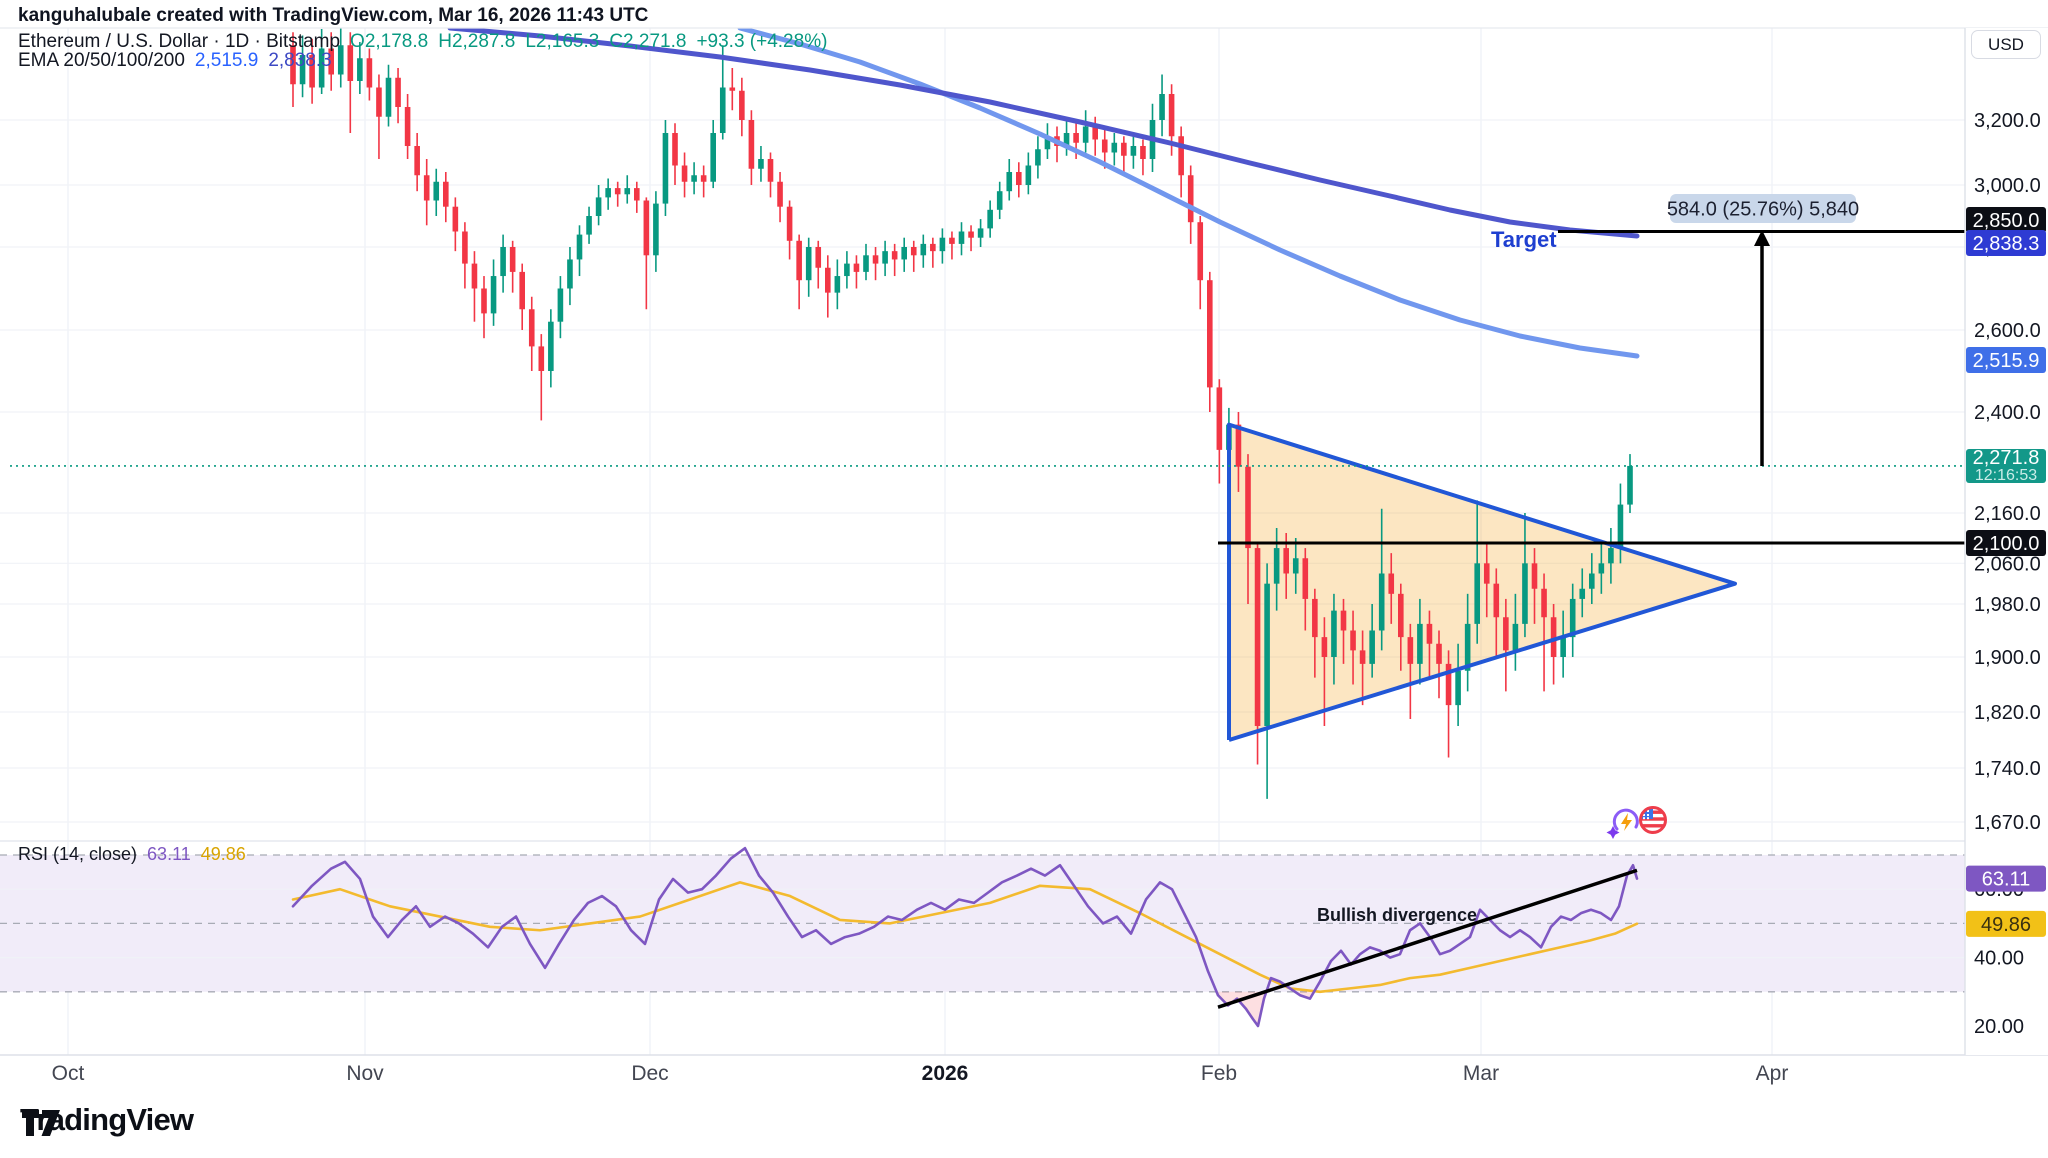  What do you see at coordinates (1999, 1027) in the screenshot?
I see `rsi-tick-label: 20.00` at bounding box center [1999, 1027].